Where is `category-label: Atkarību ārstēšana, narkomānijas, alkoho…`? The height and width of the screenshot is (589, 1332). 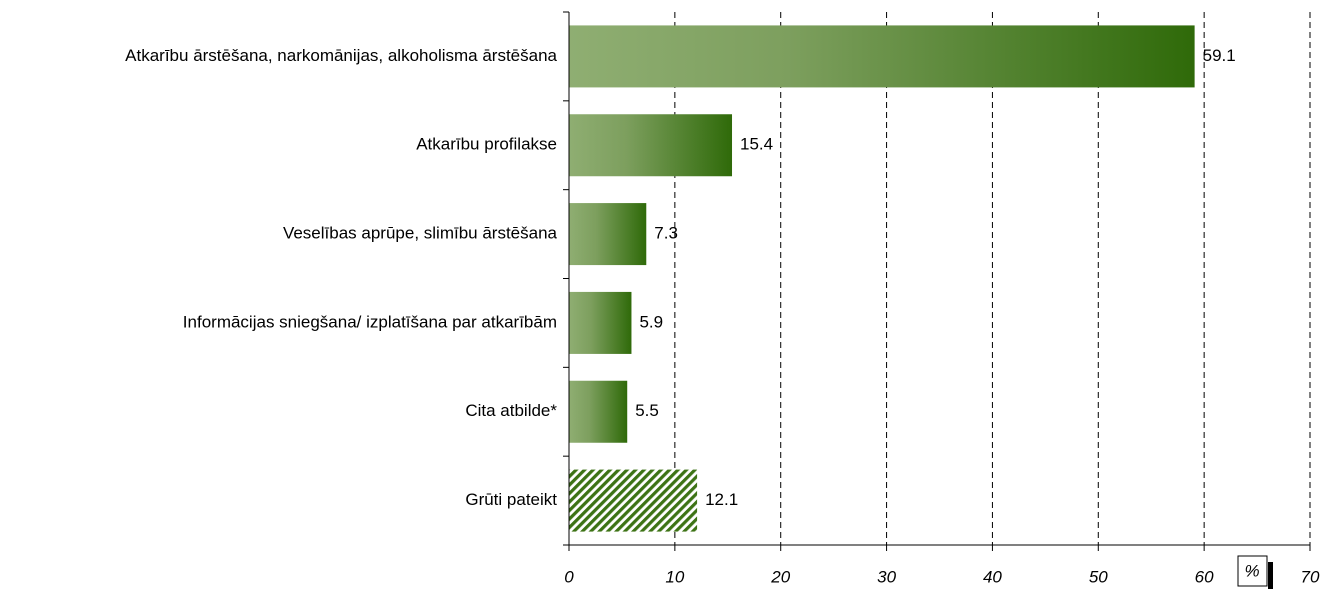 category-label: Atkarību ārstēšana, narkomānijas, alkoho… is located at coordinates (341, 55).